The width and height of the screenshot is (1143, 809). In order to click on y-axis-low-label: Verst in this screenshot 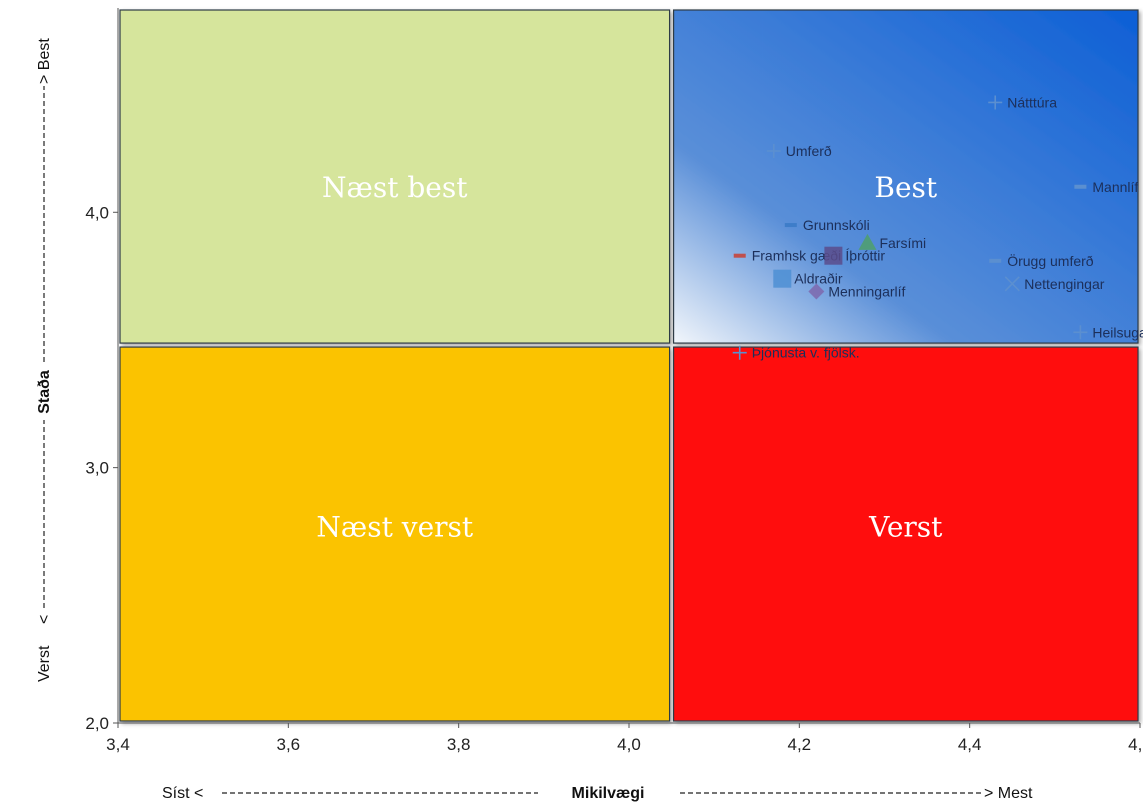, I will do `click(44, 663)`.